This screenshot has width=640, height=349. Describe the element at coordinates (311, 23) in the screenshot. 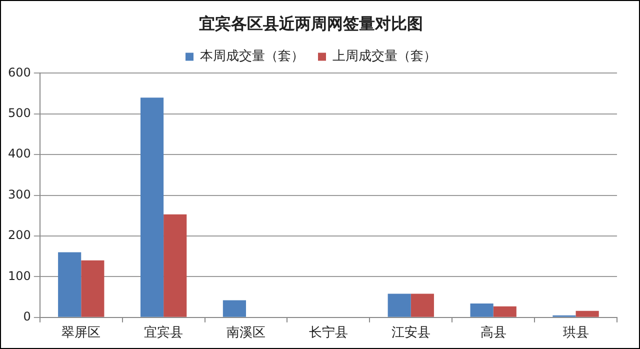

I see `chart-title: 宜宾各区县近两周网签量对比图` at that location.